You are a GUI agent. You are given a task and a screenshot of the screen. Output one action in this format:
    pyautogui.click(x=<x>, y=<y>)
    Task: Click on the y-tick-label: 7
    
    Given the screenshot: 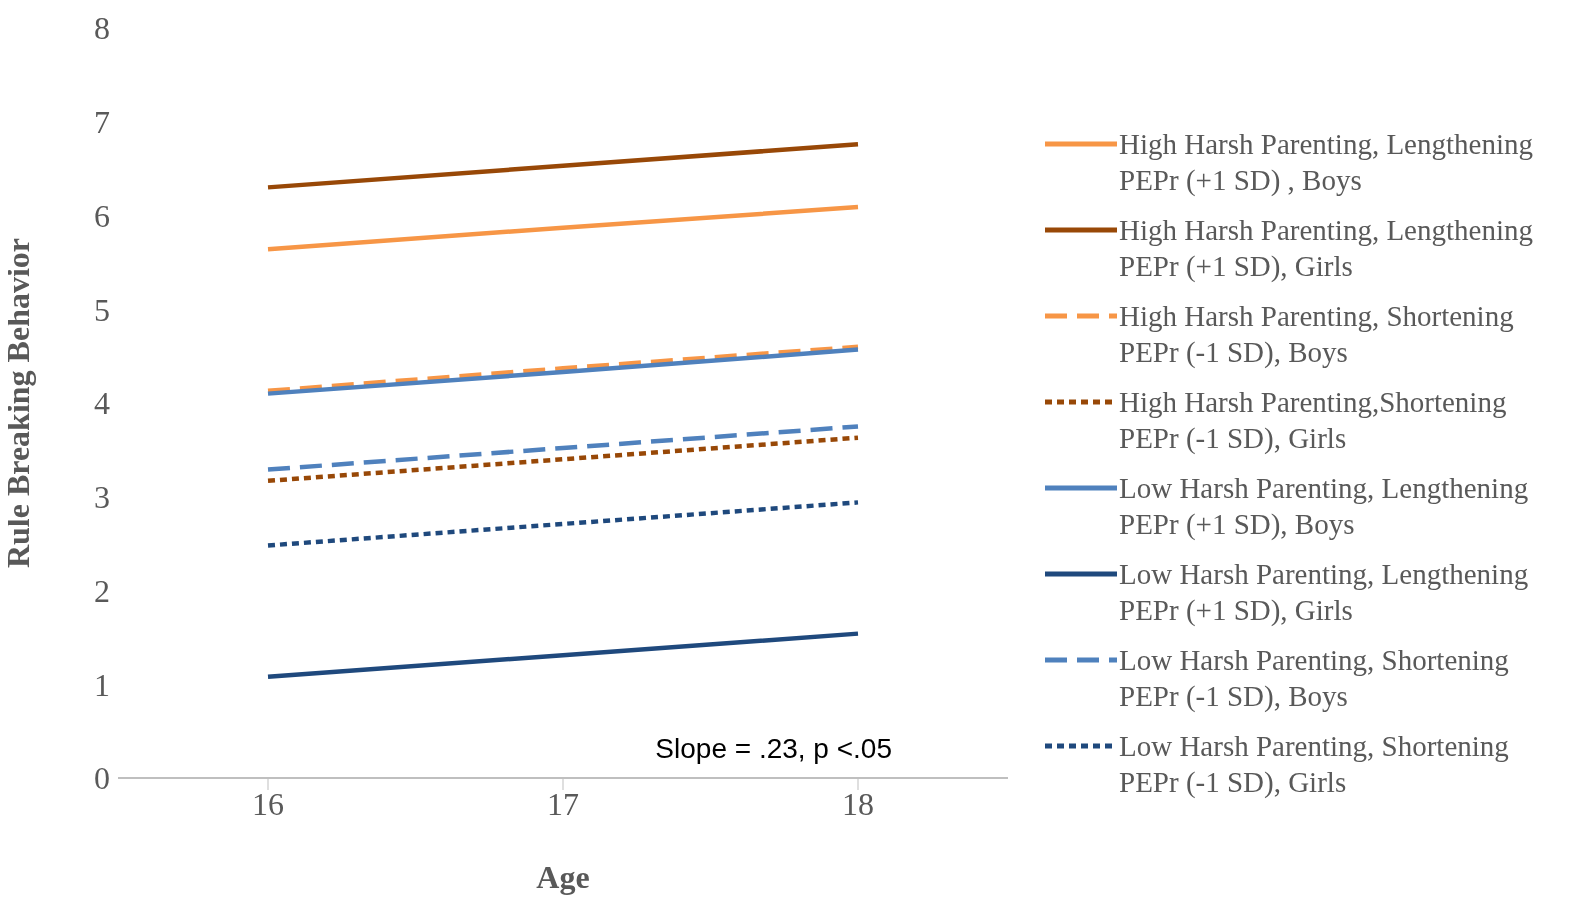 What is the action you would take?
    pyautogui.click(x=102, y=122)
    